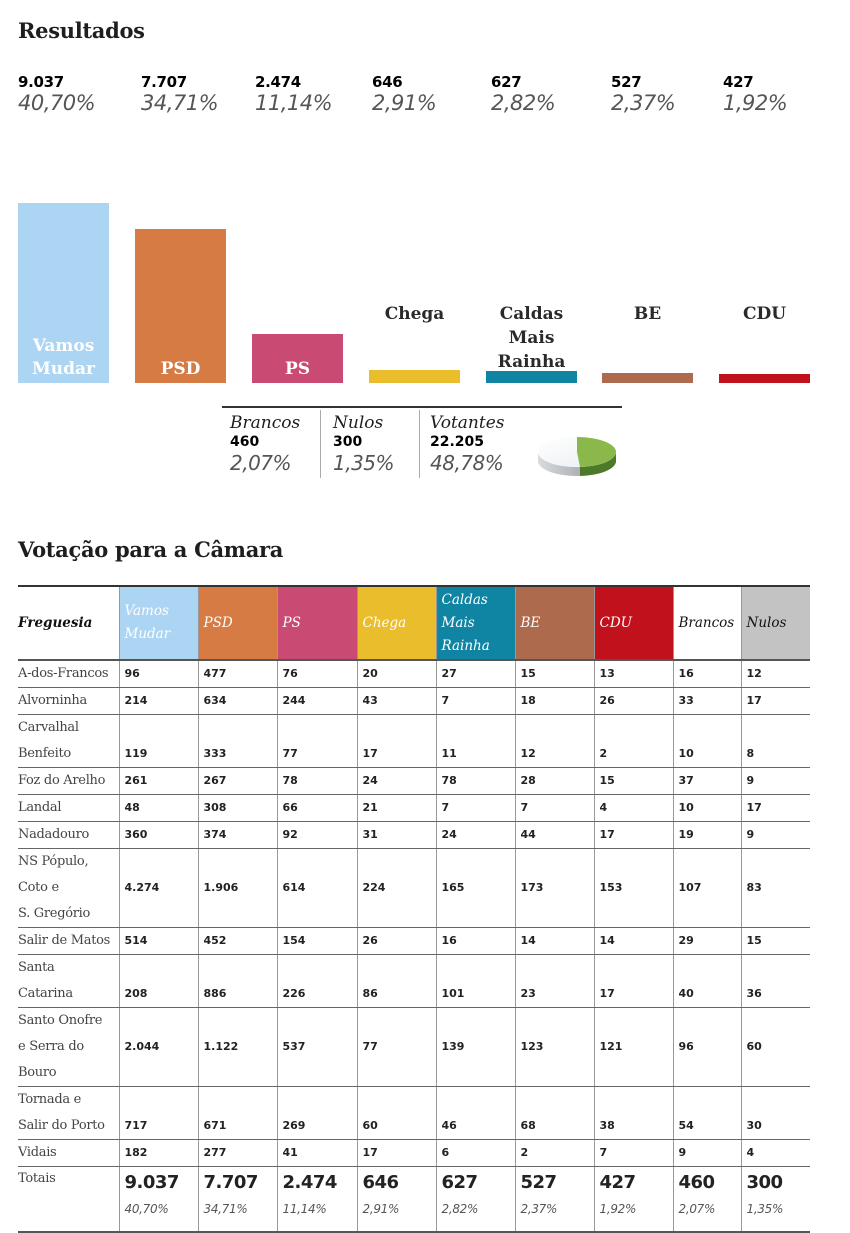  Describe the element at coordinates (554, 623) in the screenshot. I see `column-header-be: BE` at that location.